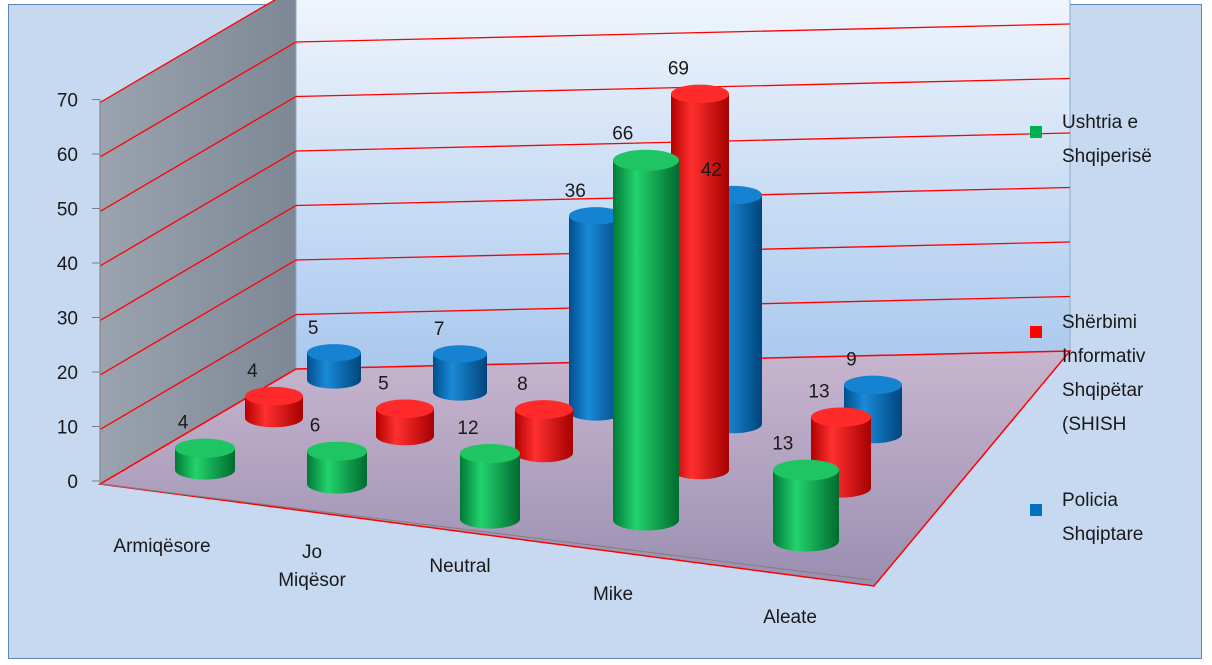 The image size is (1212, 665). Describe the element at coordinates (67, 101) in the screenshot. I see `y-tick-label: 70` at that location.